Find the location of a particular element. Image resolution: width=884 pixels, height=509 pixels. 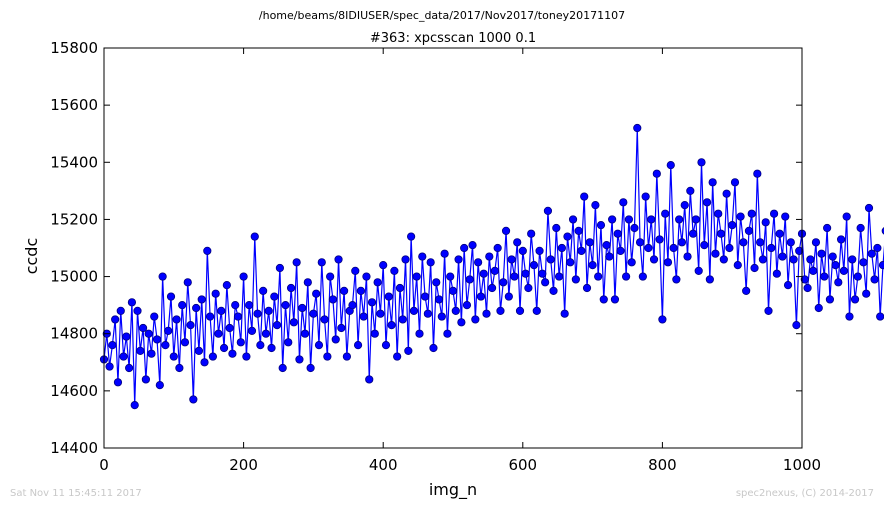

footer-timestamp: Sat Nov 11 15:45:11 2017 is located at coordinates (76, 493).